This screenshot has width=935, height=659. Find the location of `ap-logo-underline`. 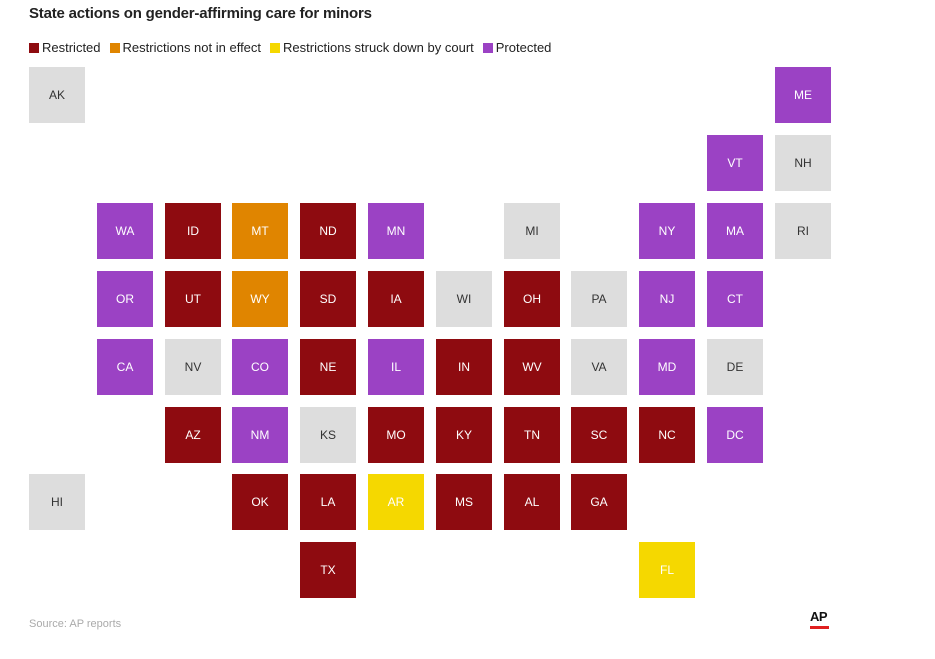

ap-logo-underline is located at coordinates (819, 627).